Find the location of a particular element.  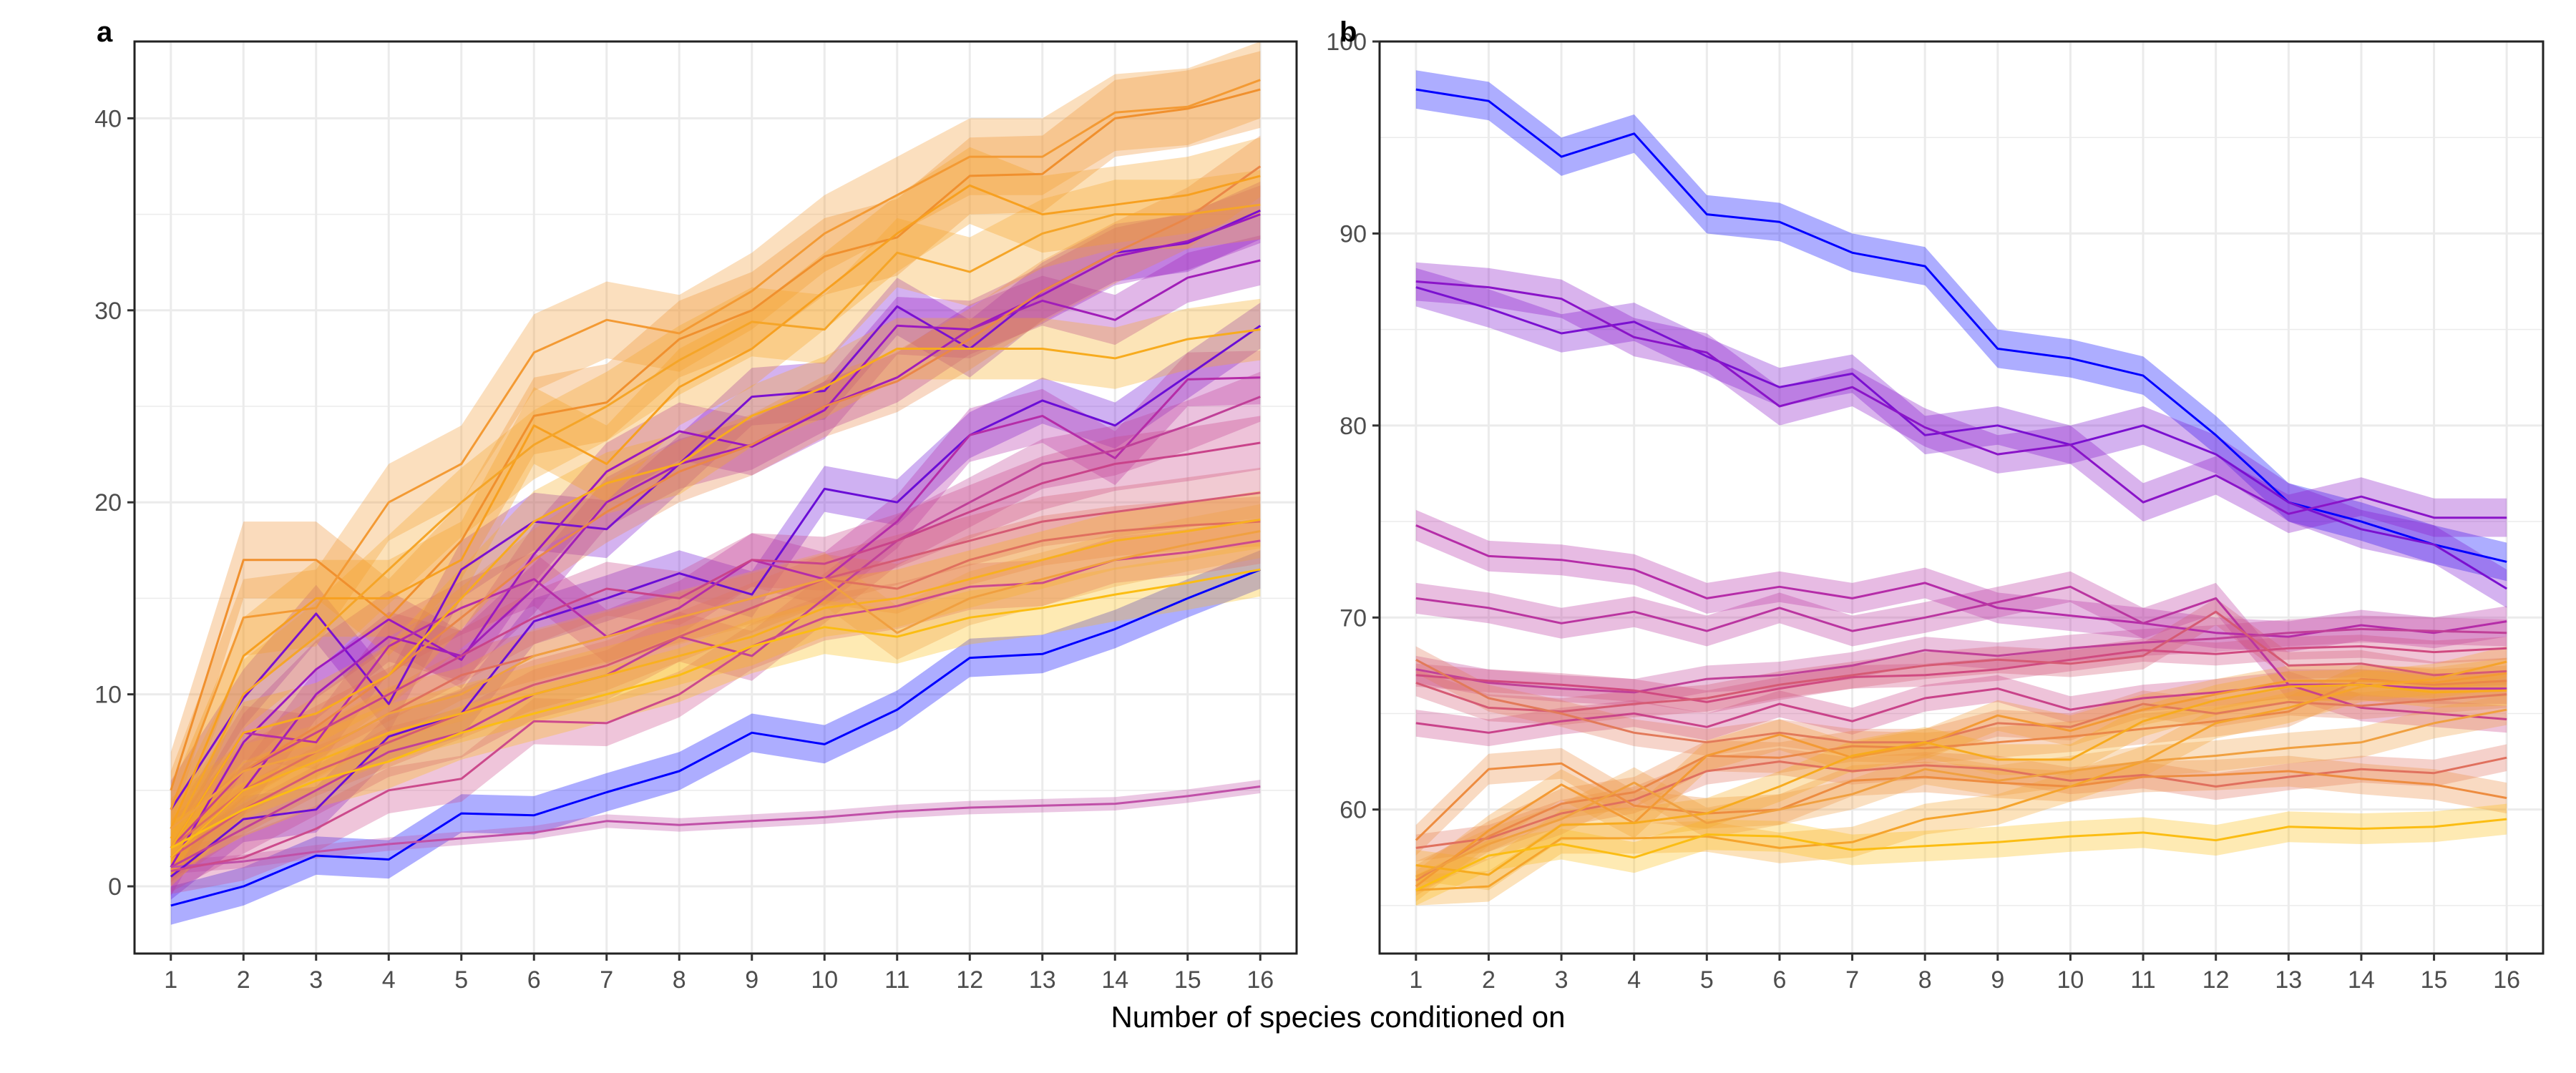

y-tick-label: 30 is located at coordinates (108, 311).